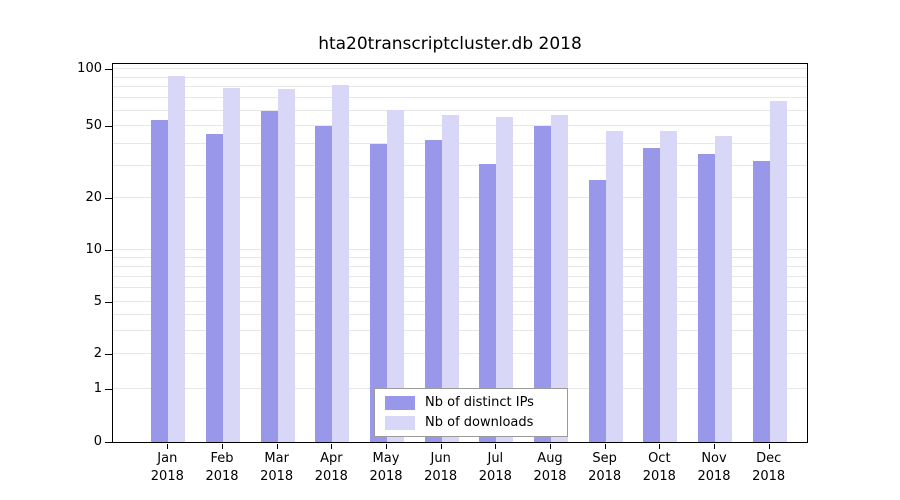 This screenshot has width=900, height=500. What do you see at coordinates (714, 458) in the screenshot?
I see `x-label-month: Nov` at bounding box center [714, 458].